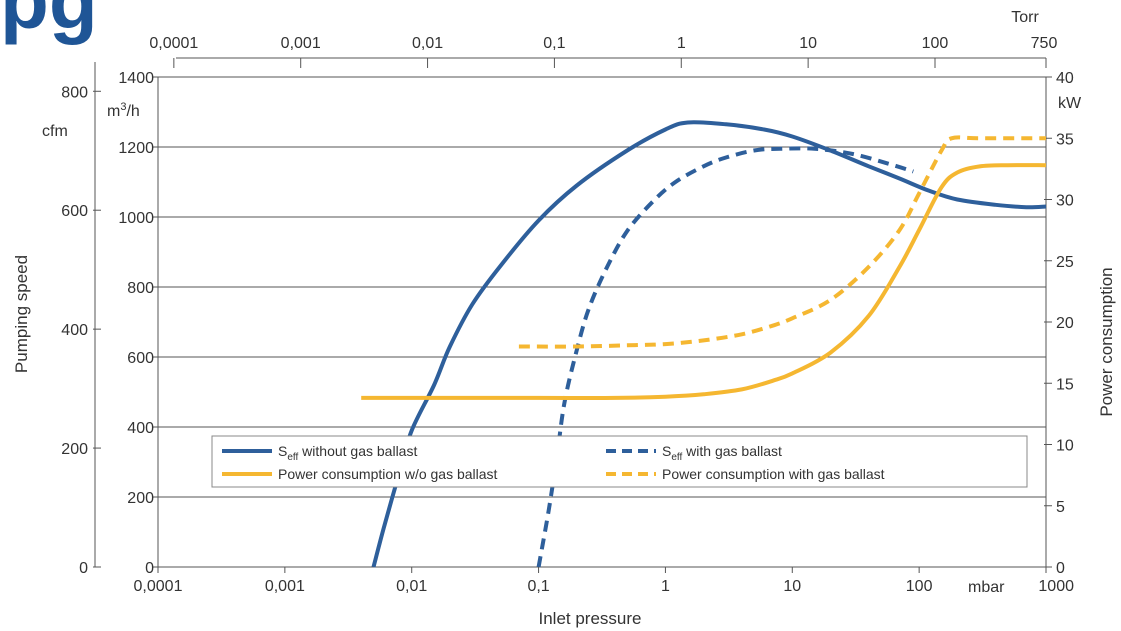  I want to click on y-tick-label: 1200, so click(136, 148).